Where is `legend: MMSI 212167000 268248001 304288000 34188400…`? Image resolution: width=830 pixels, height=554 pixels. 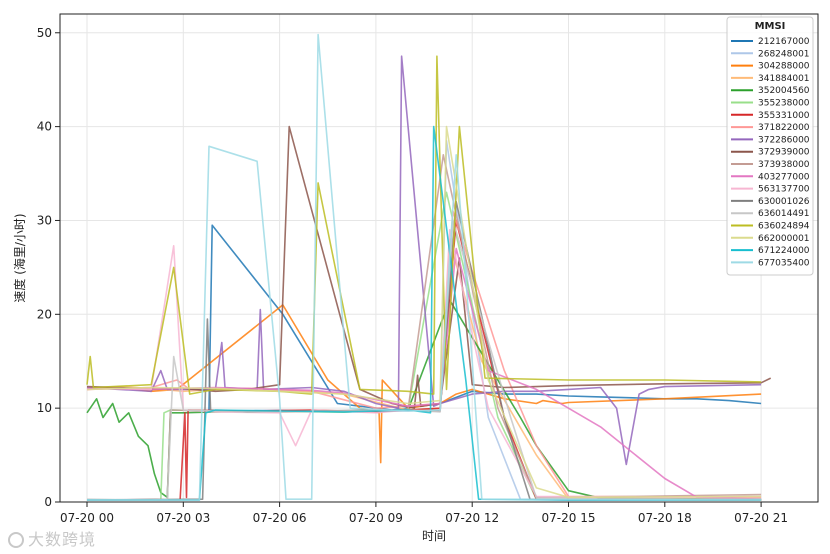
legend: MMSI 212167000 268248001 304288000 34188400… is located at coordinates (770, 146).